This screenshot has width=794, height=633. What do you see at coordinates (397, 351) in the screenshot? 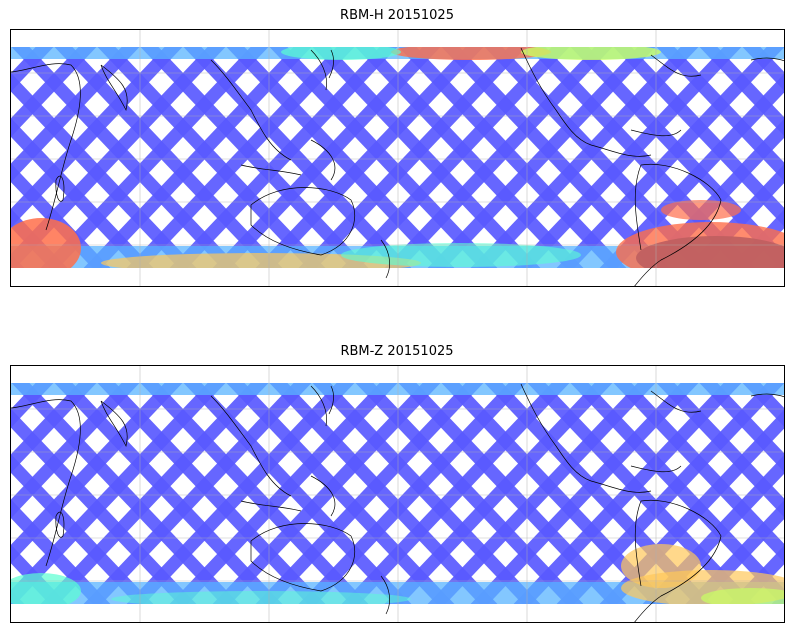
I see `panel-title: RBM-Z 20151025` at bounding box center [397, 351].